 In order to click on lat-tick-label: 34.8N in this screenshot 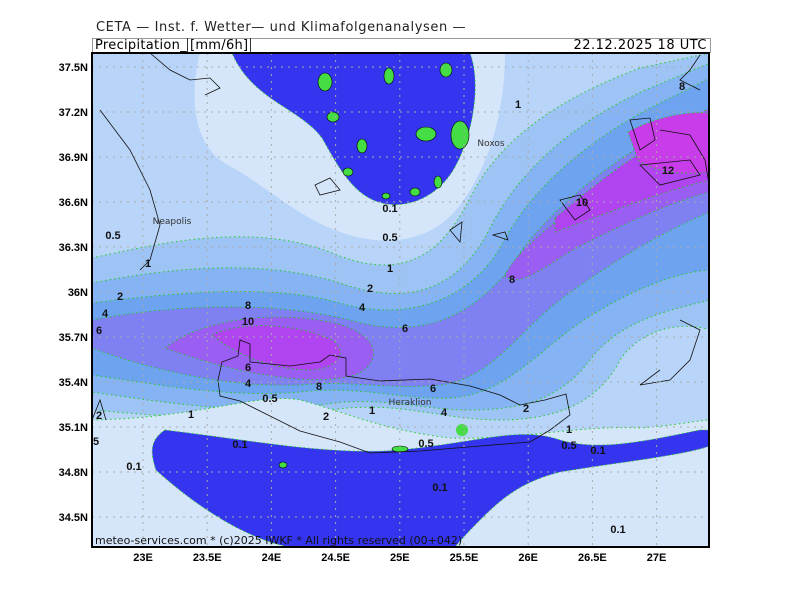, I will do `click(73, 473)`.